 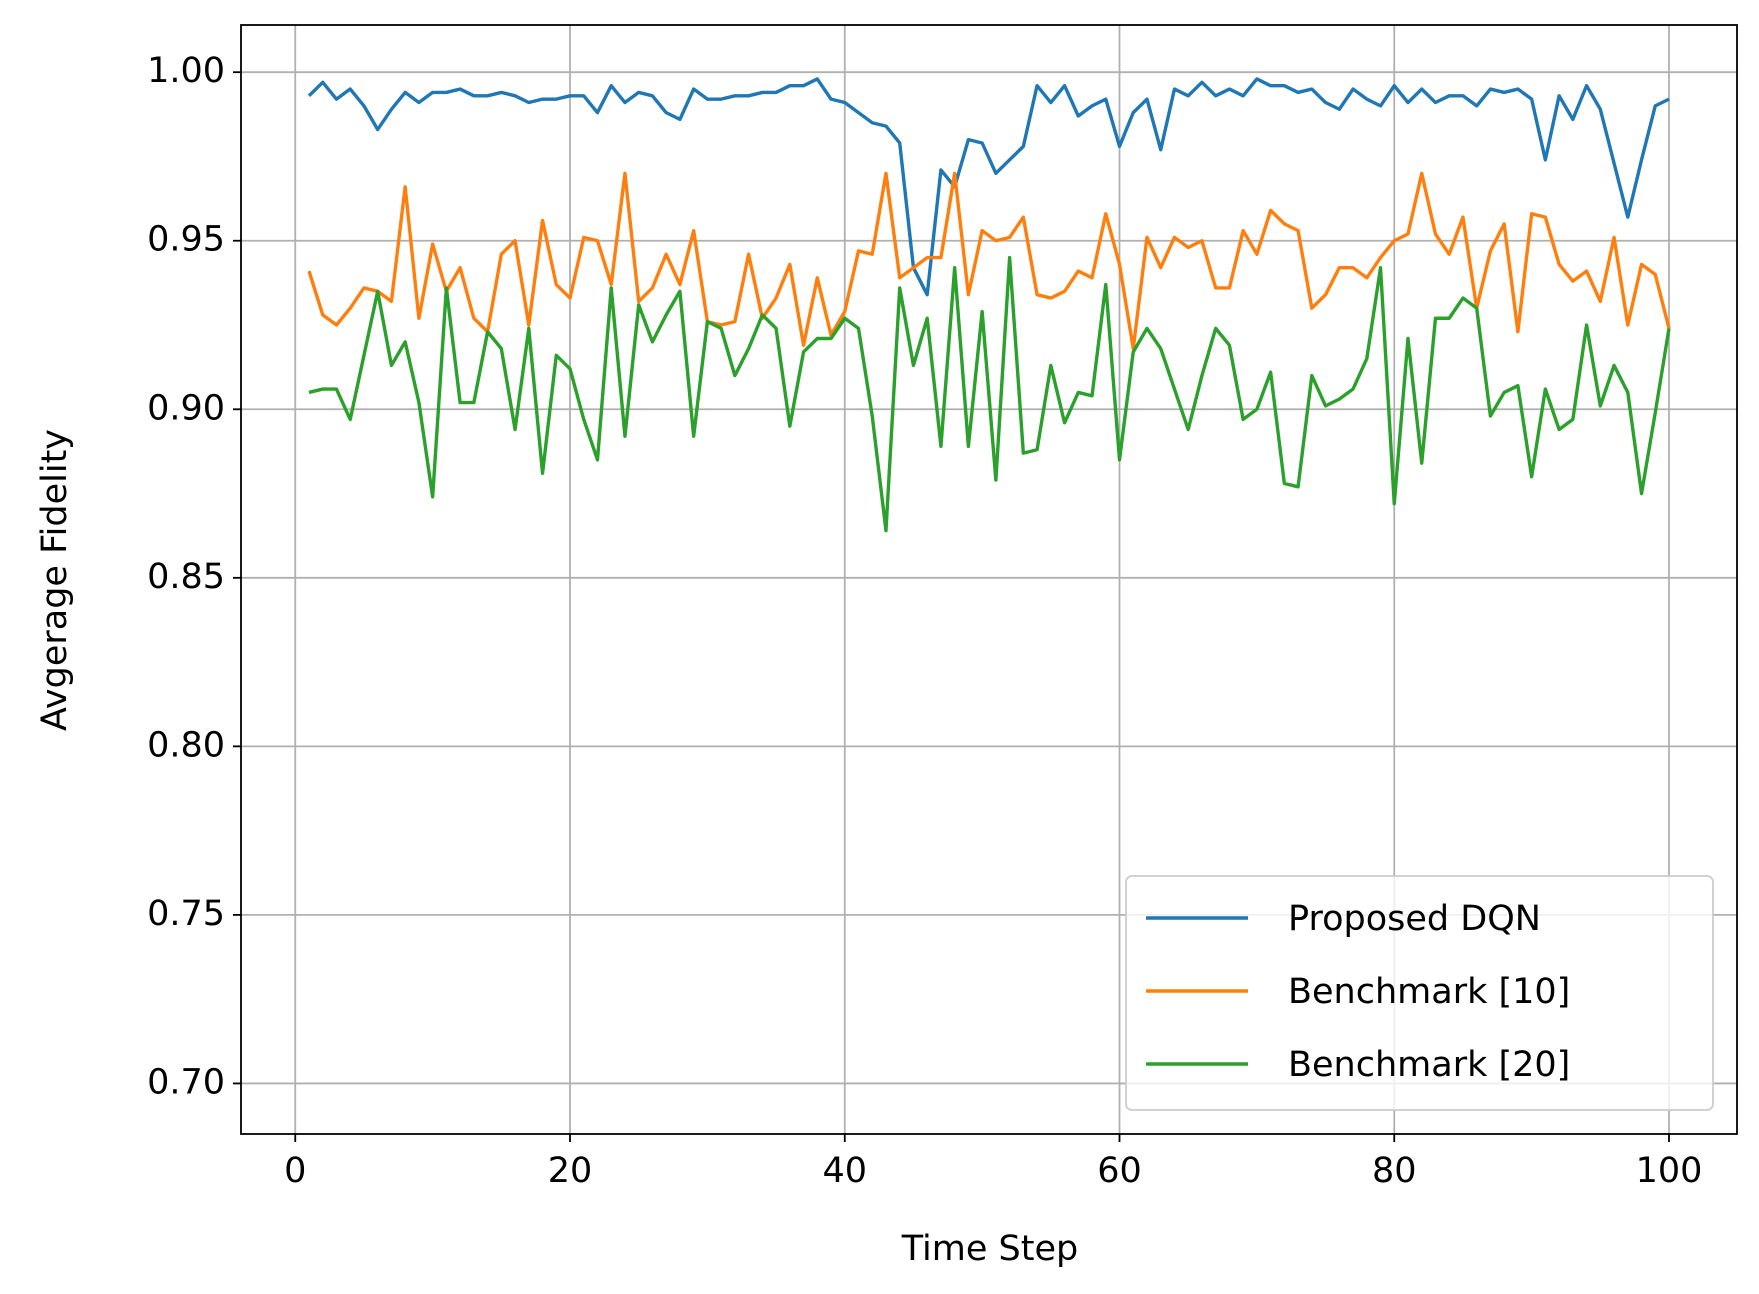 What do you see at coordinates (1669, 1171) in the screenshot?
I see `x-tick-label: 100` at bounding box center [1669, 1171].